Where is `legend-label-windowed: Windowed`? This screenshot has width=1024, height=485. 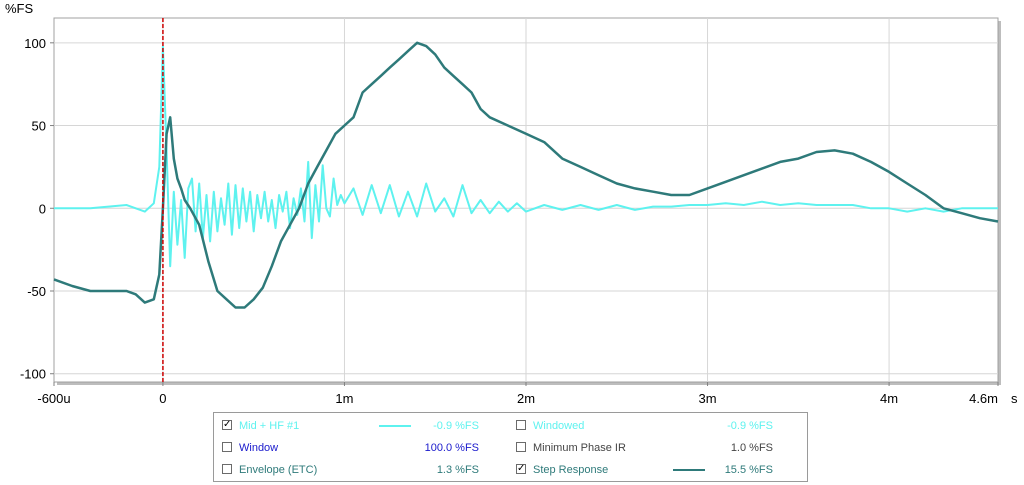 legend-label-windowed: Windowed is located at coordinates (559, 426).